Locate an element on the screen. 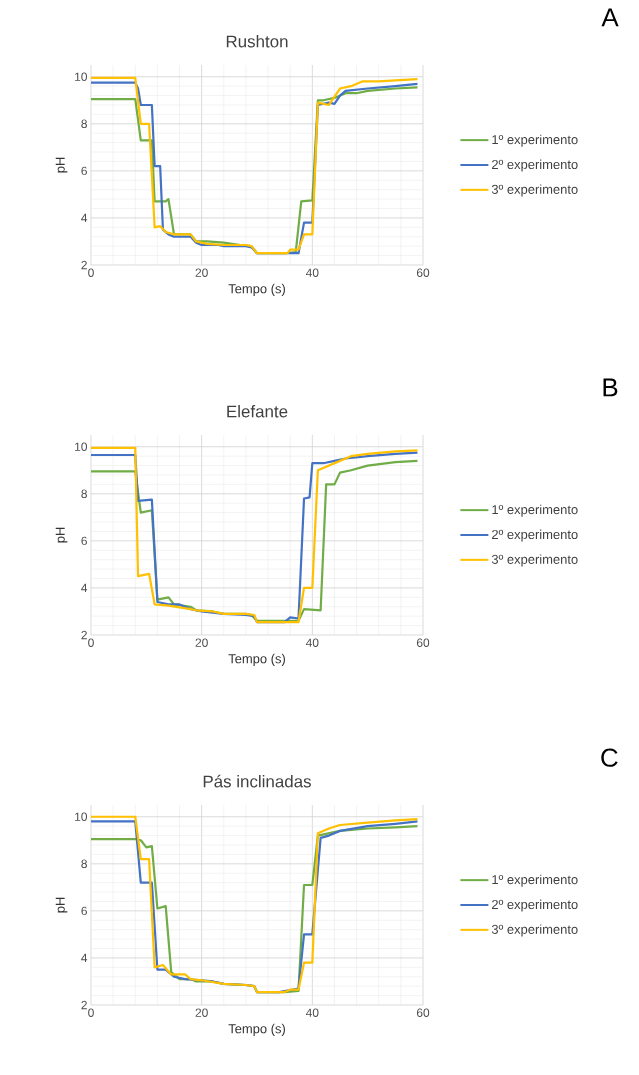 The width and height of the screenshot is (639, 1075). text: B is located at coordinates (610, 387).